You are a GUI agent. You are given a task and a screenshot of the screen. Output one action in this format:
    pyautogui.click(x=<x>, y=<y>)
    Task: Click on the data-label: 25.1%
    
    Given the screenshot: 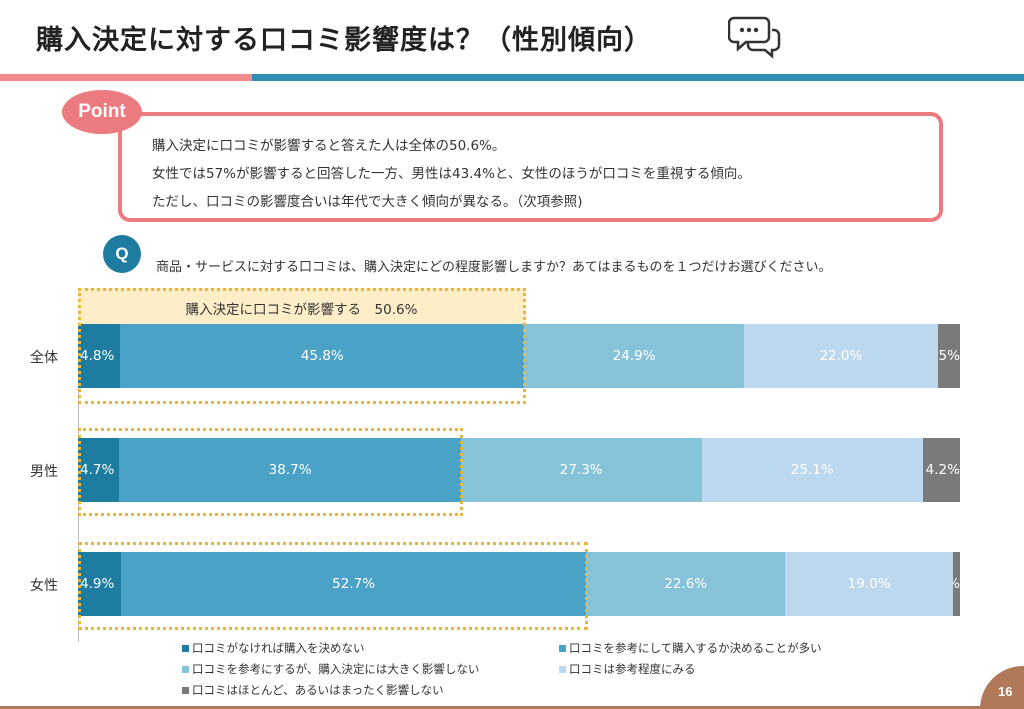 What is the action you would take?
    pyautogui.click(x=812, y=470)
    